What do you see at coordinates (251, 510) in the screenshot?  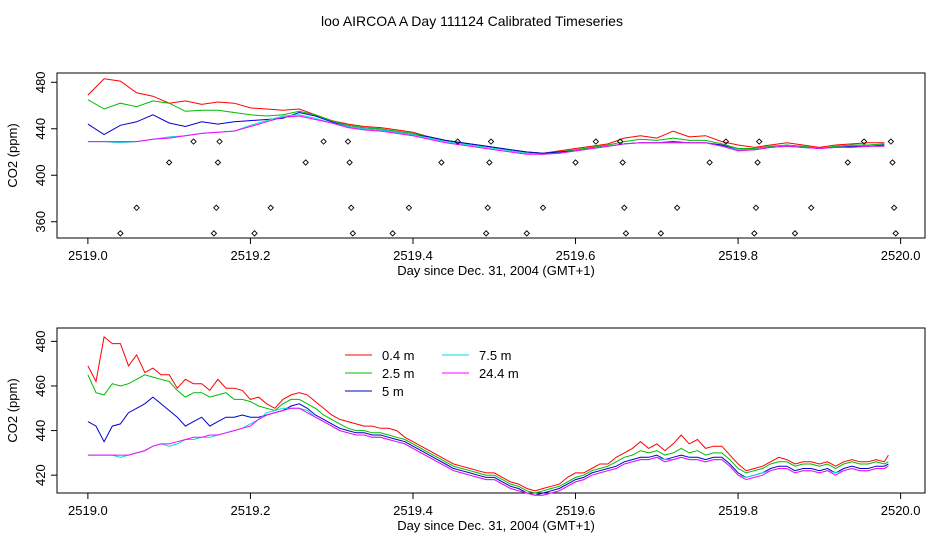 I see `bottom-x-tick-label: 2519.2` at bounding box center [251, 510].